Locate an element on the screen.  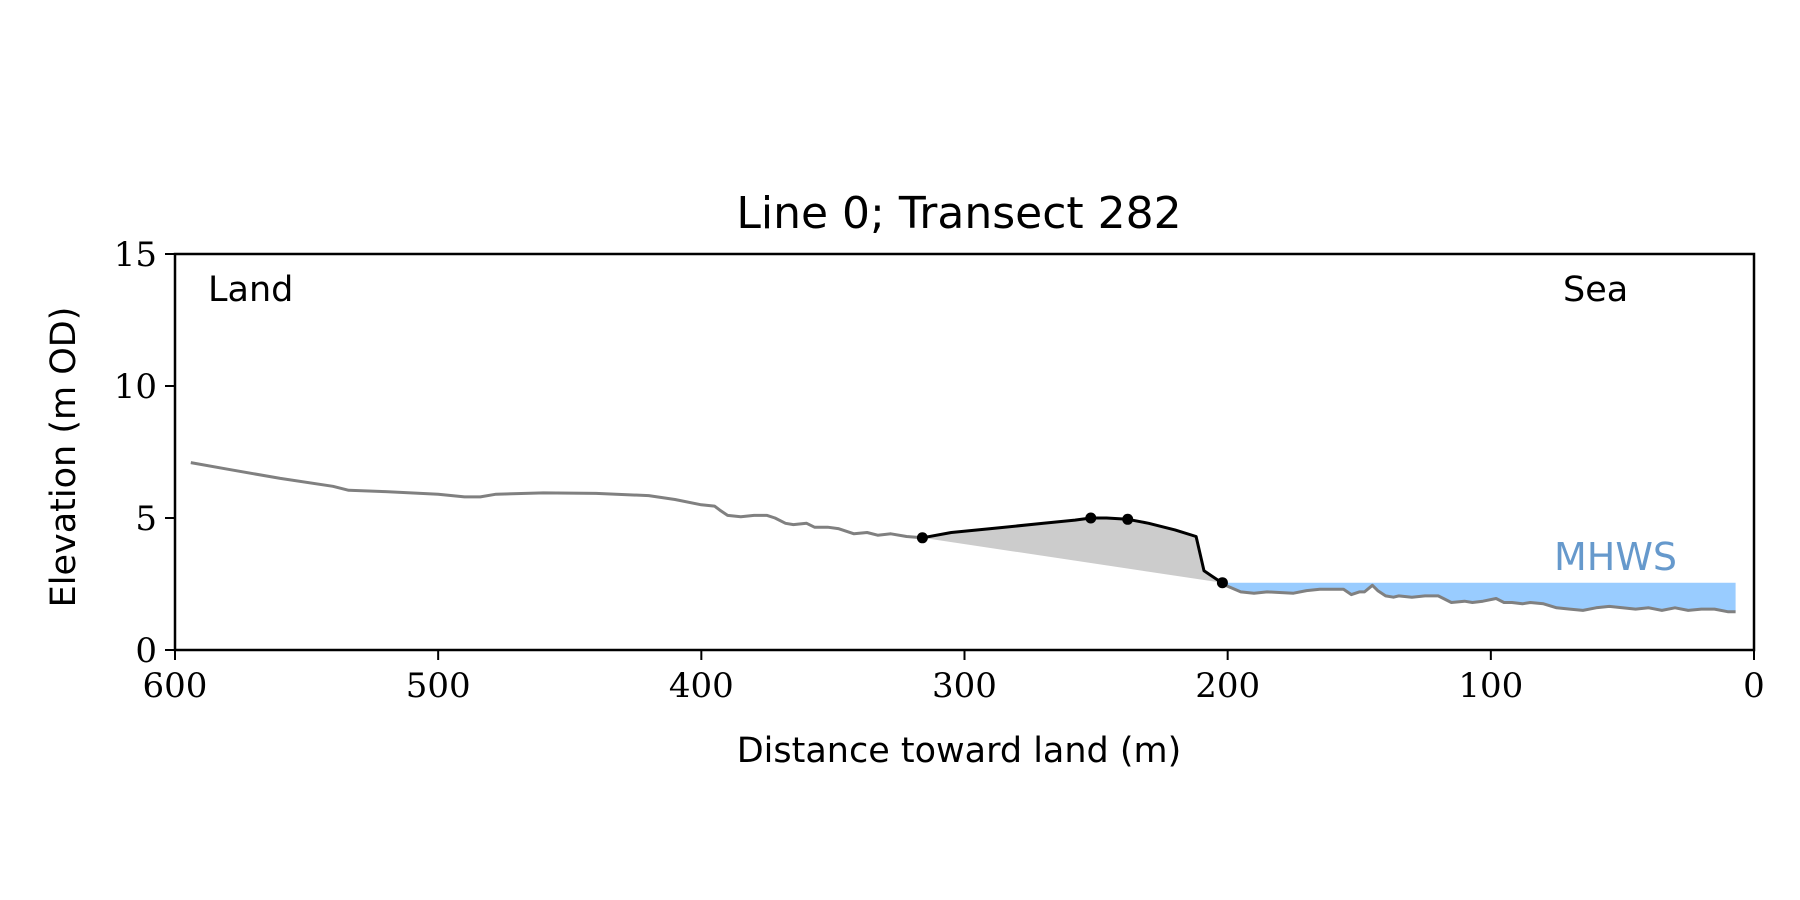
mhws-water-fill is located at coordinates (1479, 597).